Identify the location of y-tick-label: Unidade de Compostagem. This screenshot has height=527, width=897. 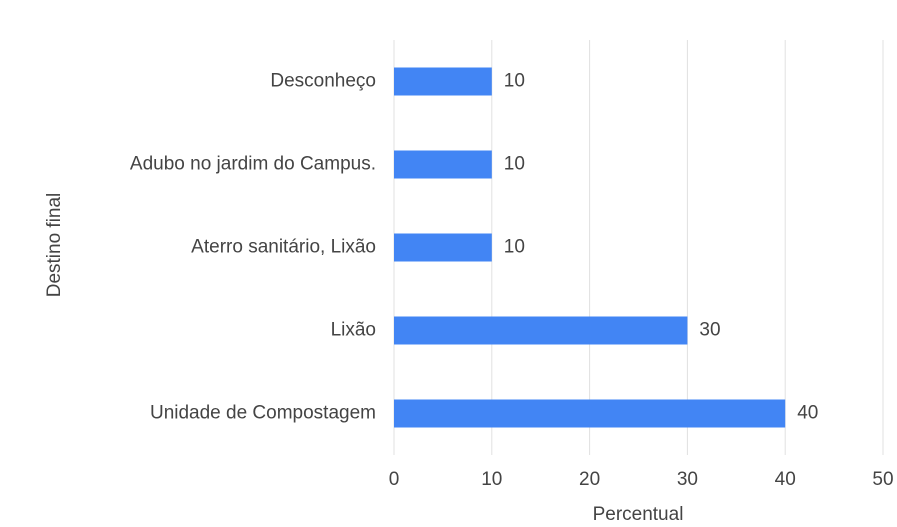
(263, 413).